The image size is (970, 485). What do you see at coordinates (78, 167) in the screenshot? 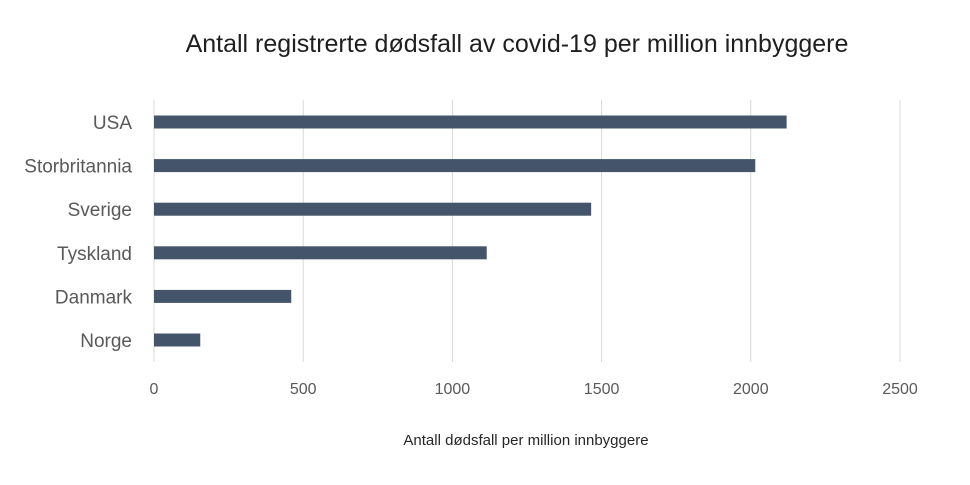
I see `category-label-storbritannia: Storbritannia` at bounding box center [78, 167].